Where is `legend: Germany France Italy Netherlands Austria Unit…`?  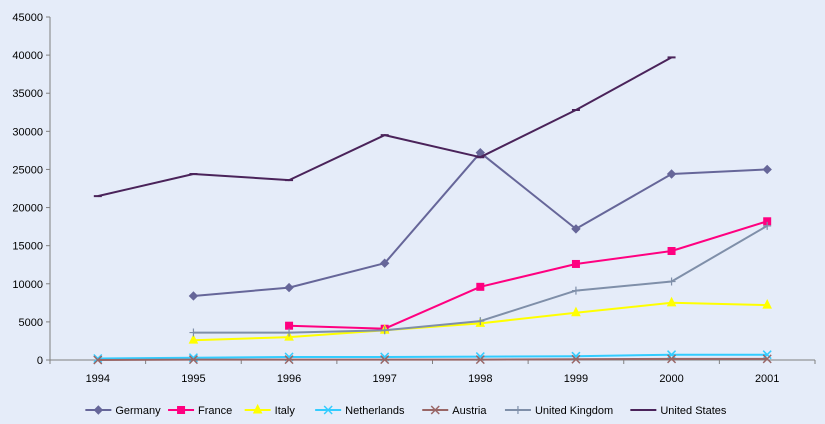
legend: Germany France Italy Netherlands Austria Unit… is located at coordinates (406, 410).